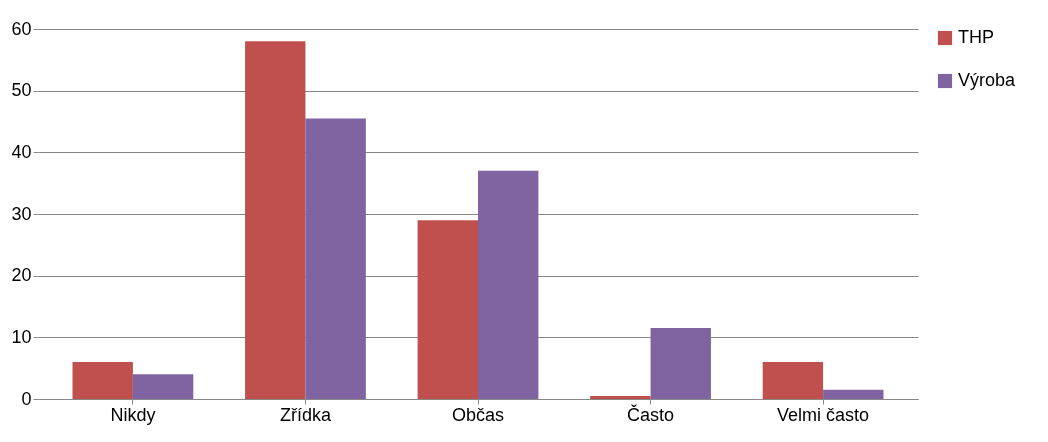  Describe the element at coordinates (823, 414) in the screenshot. I see `x-tick-label: Velmi často` at that location.